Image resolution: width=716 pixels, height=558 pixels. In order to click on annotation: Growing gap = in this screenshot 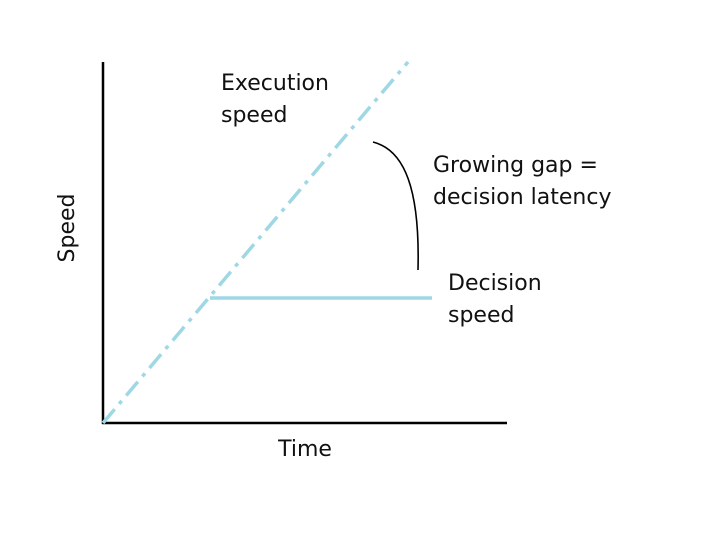, I will do `click(515, 165)`.